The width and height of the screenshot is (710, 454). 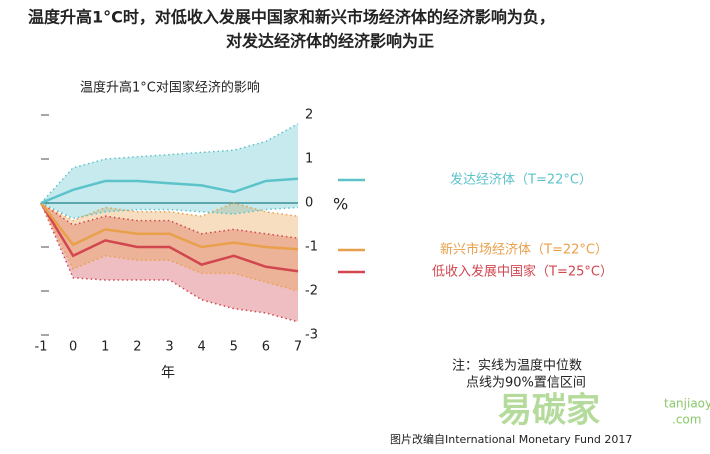 What do you see at coordinates (169, 347) in the screenshot?
I see `x-tick-label: 3` at bounding box center [169, 347].